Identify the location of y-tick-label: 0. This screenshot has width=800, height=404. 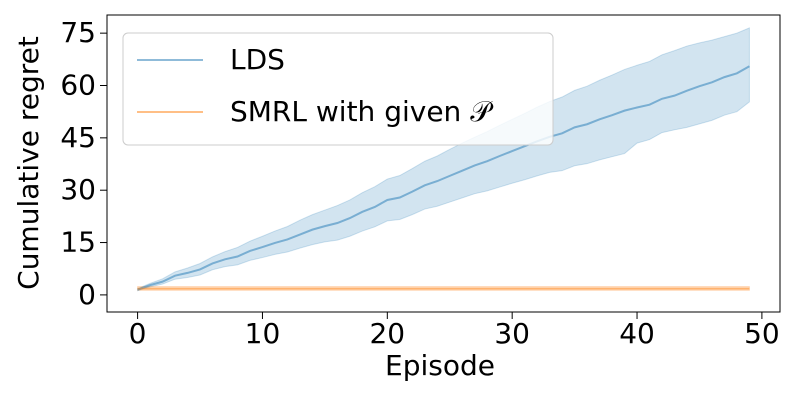
(87, 294).